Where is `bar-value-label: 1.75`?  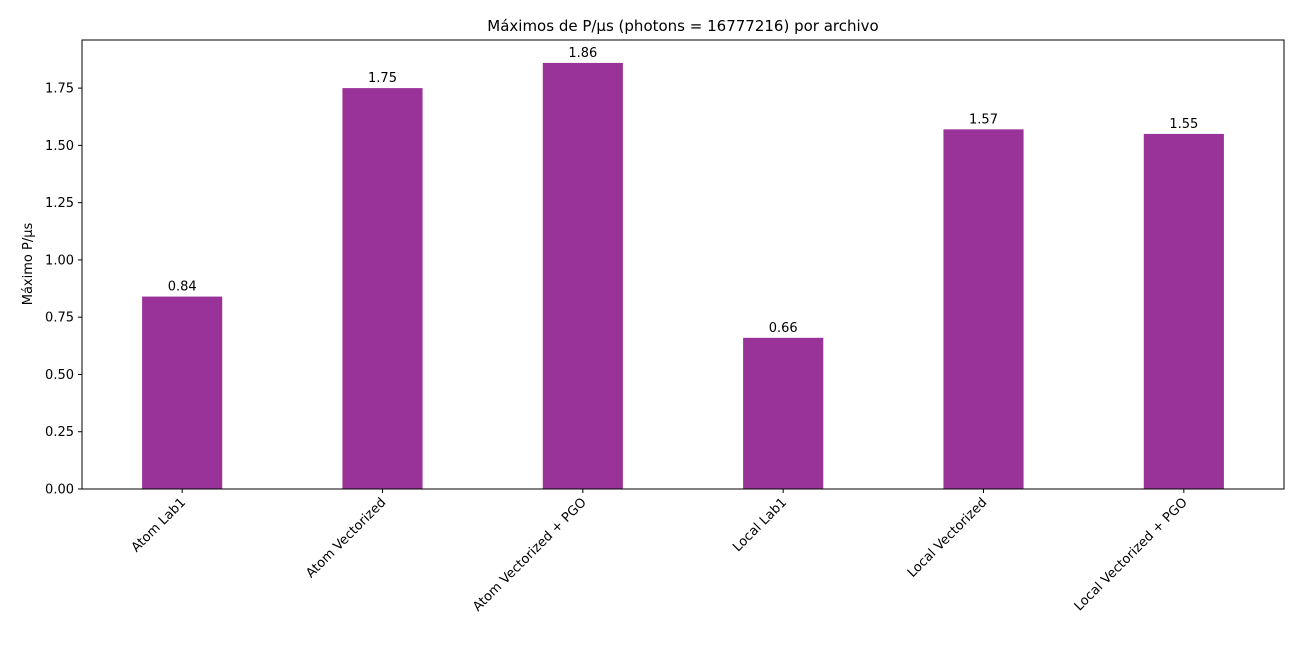 bar-value-label: 1.75 is located at coordinates (382, 78).